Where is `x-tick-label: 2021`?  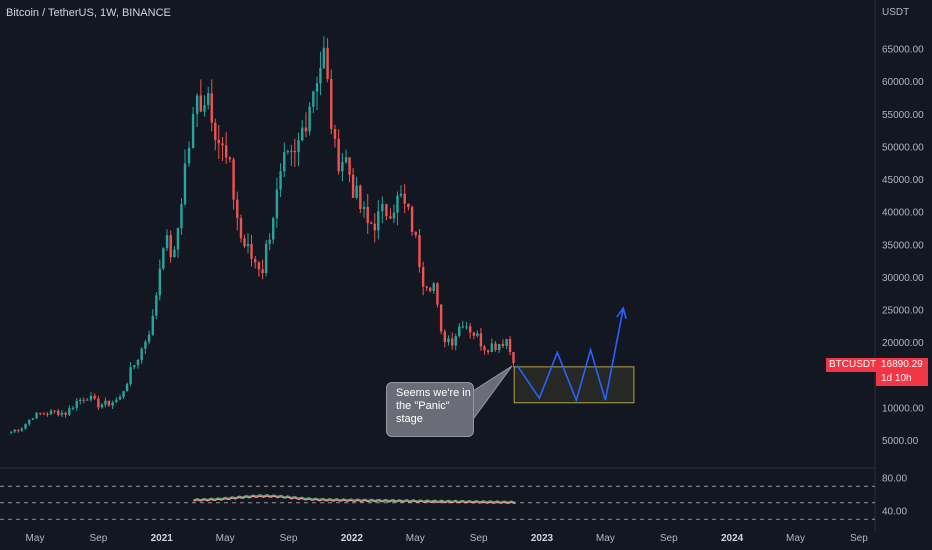
x-tick-label: 2021 is located at coordinates (162, 538).